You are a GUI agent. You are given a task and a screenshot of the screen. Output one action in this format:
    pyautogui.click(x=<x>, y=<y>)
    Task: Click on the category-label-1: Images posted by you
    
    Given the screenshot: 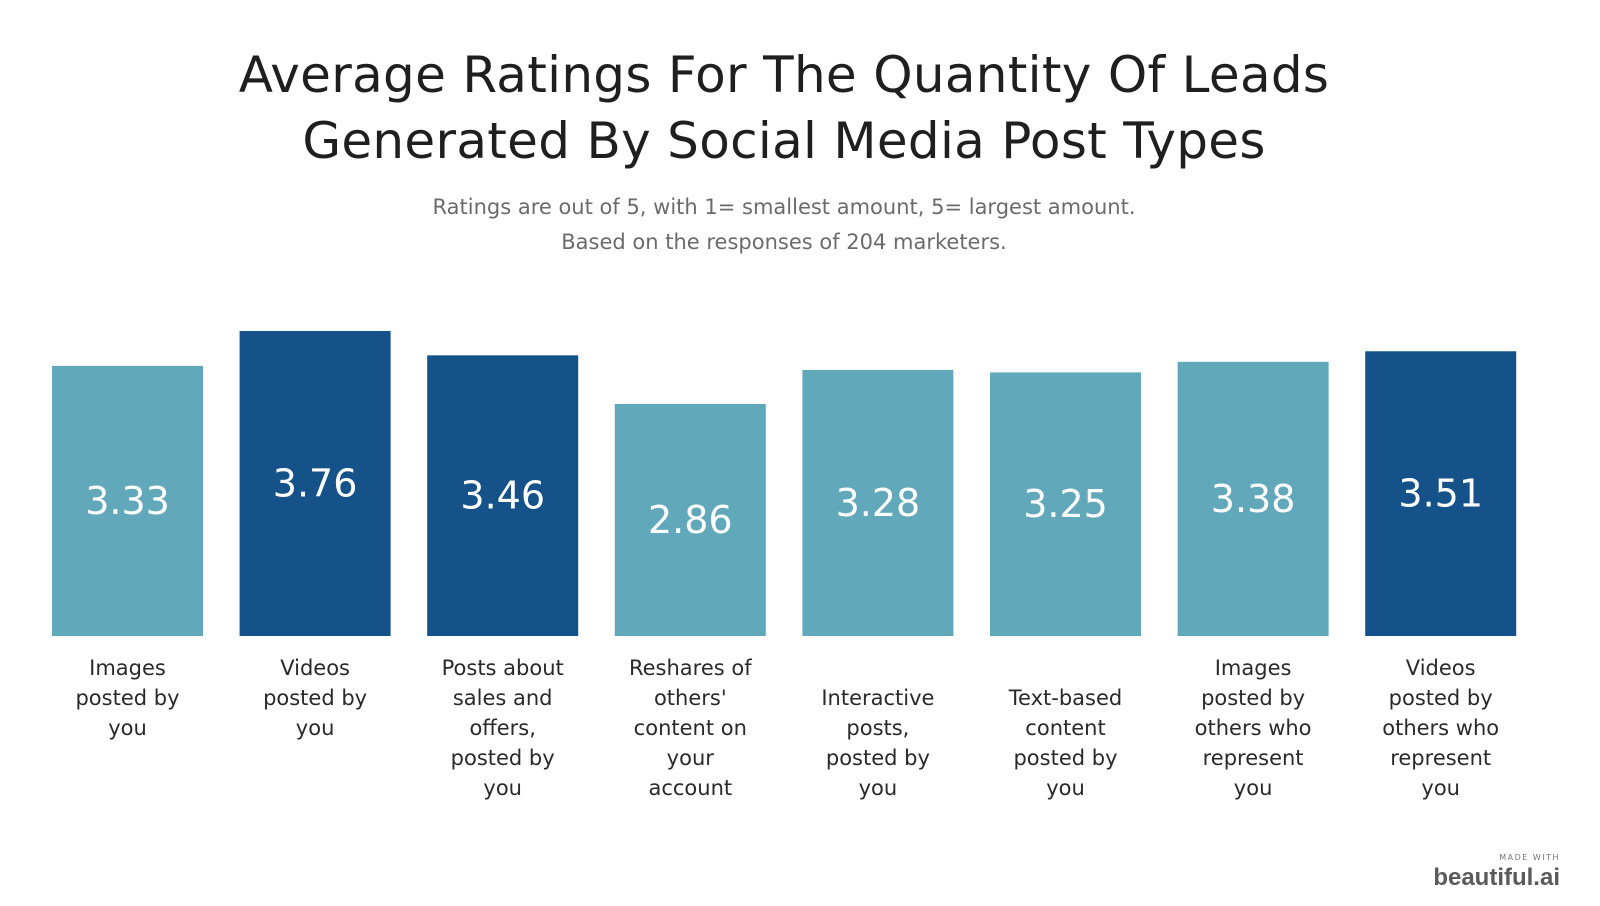 What is the action you would take?
    pyautogui.click(x=128, y=698)
    